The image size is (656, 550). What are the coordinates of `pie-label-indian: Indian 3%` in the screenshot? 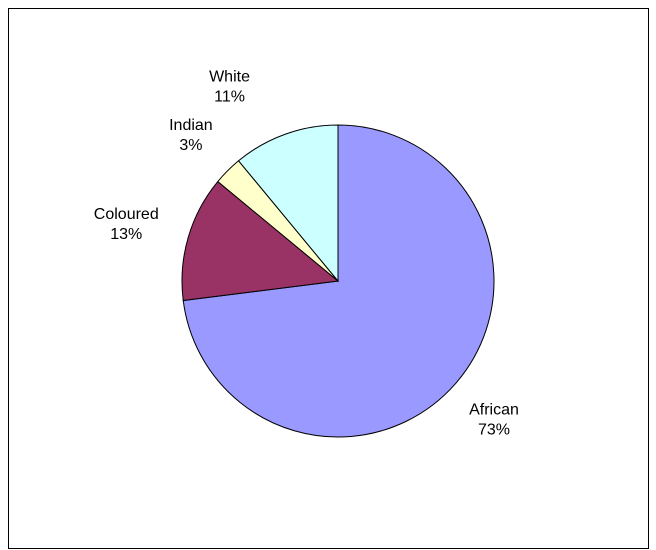 It's located at (191, 135).